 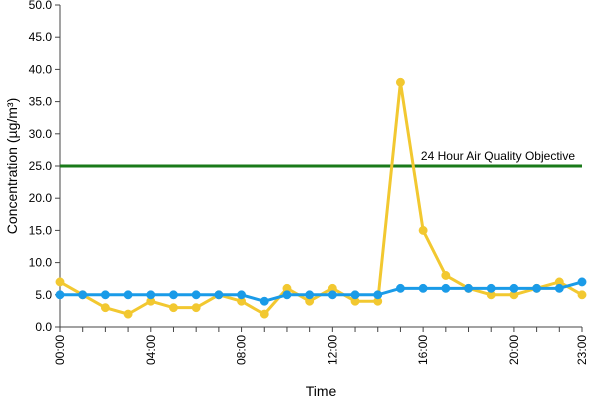 What do you see at coordinates (43, 295) in the screenshot?
I see `y-tick-label: 5.0` at bounding box center [43, 295].